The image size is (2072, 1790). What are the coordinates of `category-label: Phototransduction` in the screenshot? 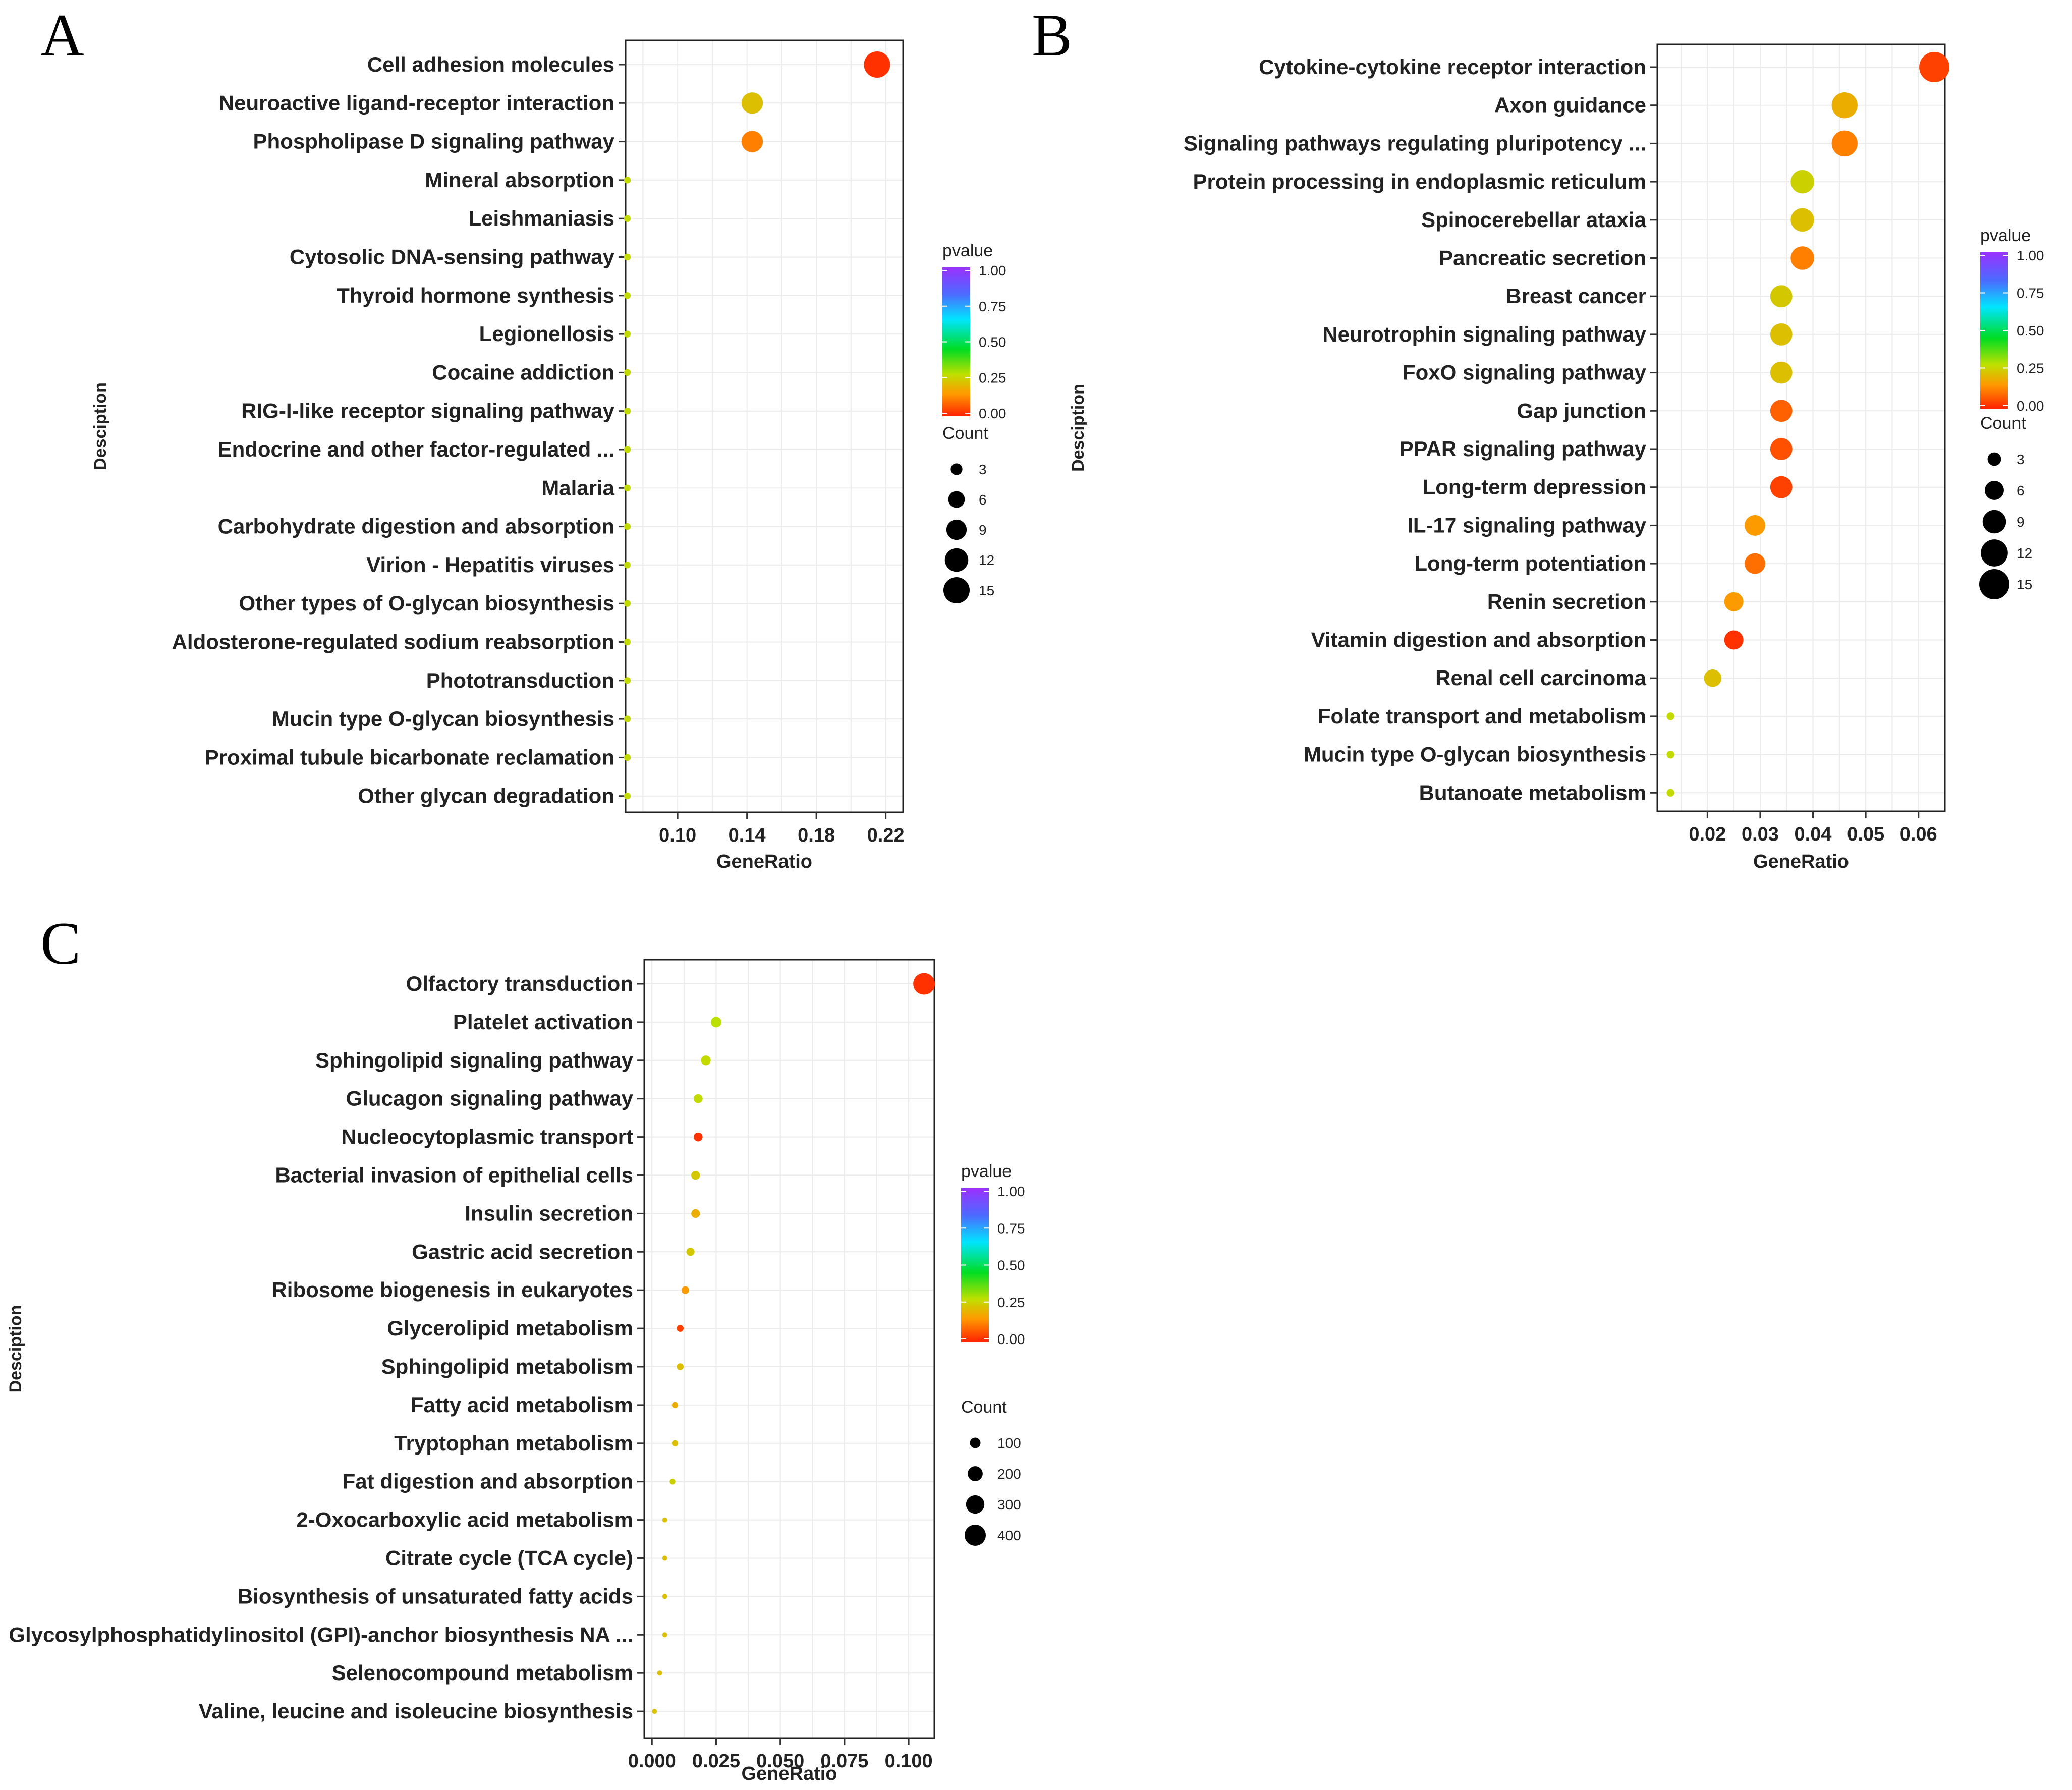 It's located at (520, 680).